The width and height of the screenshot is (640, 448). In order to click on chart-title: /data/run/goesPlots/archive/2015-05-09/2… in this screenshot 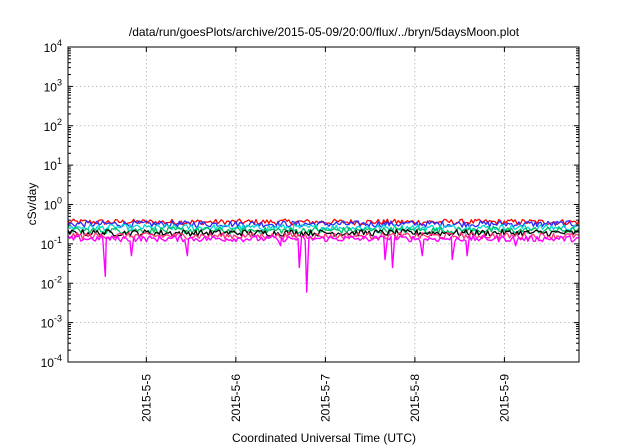, I will do `click(324, 32)`.